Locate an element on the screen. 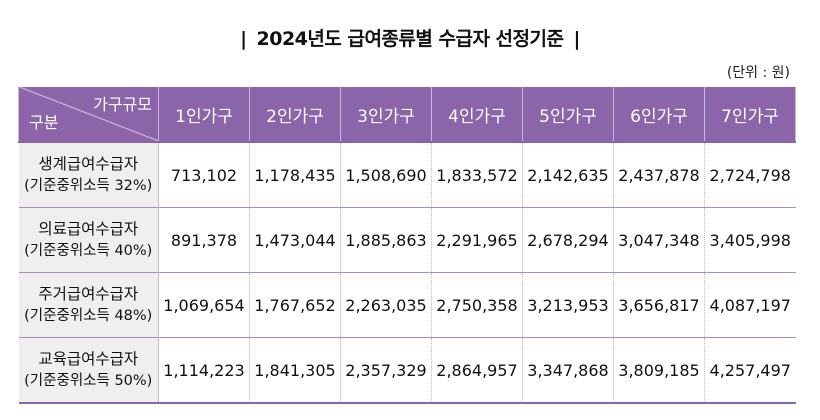 This screenshot has width=820, height=420. table-cell: 3,656,817 is located at coordinates (659, 305).